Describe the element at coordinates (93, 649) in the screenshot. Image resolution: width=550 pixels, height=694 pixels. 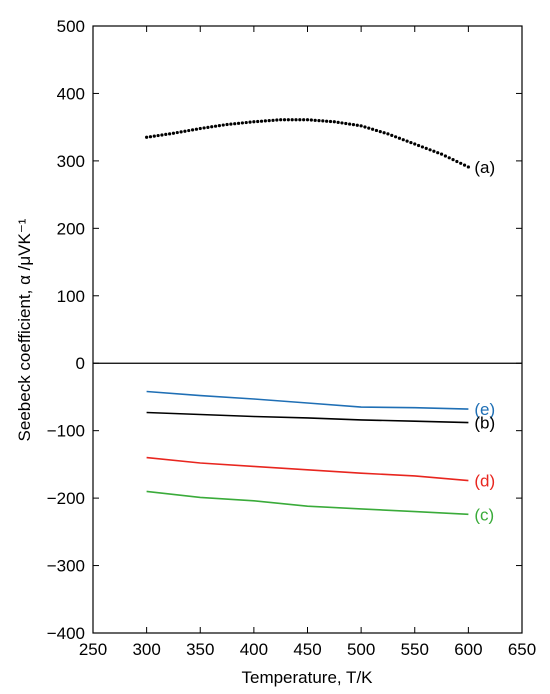
I see `x-tick-label: 250` at that location.